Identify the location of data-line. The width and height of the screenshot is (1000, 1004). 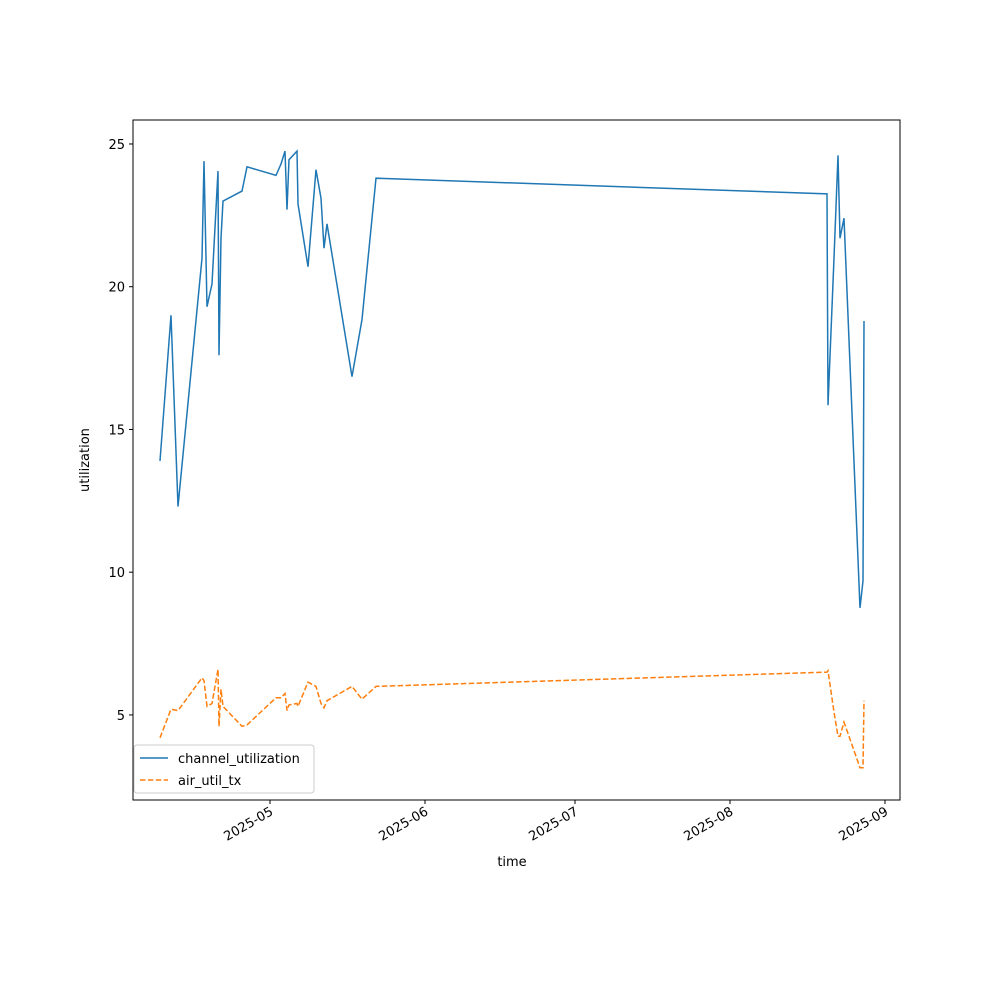
(512, 718).